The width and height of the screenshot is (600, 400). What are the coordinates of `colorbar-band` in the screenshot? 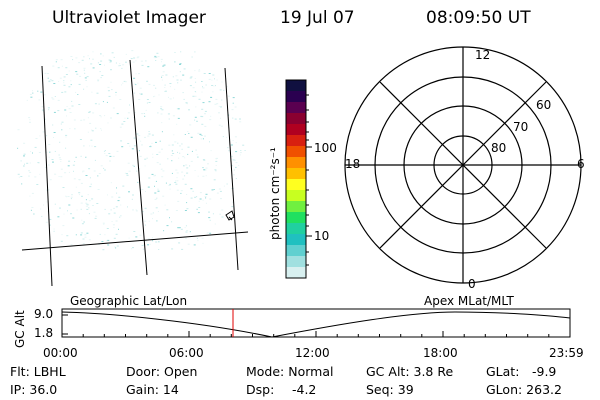 It's located at (296, 251).